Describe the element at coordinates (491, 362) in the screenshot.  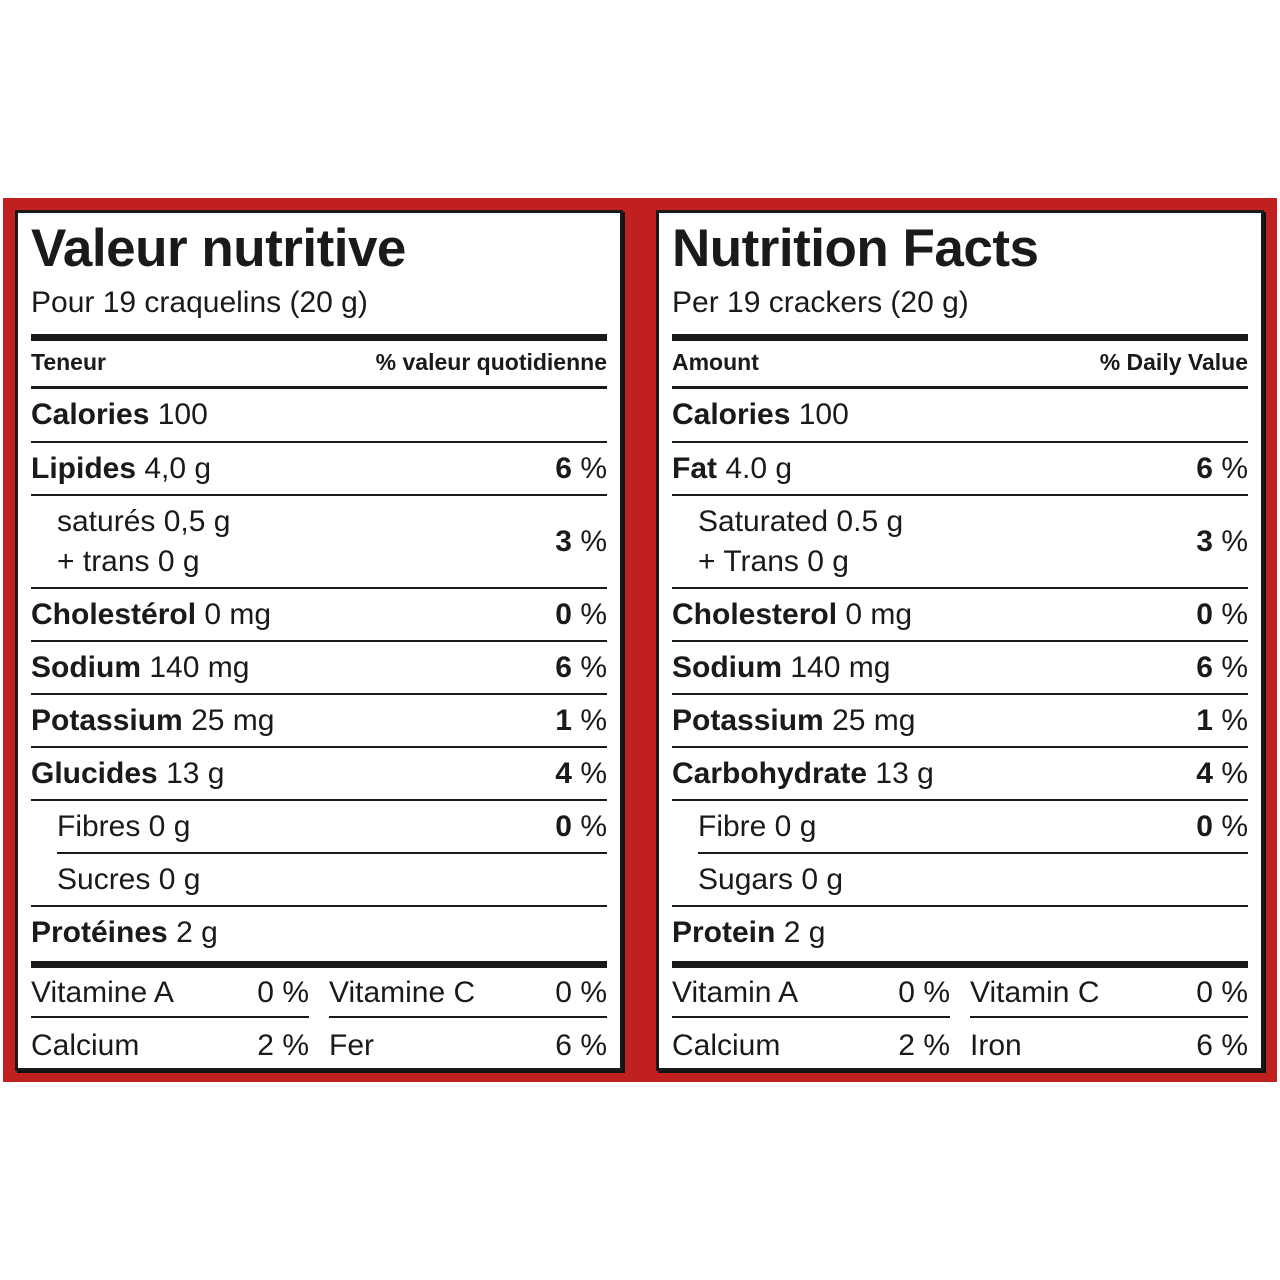
I see `header-daily-value: % valeur quotidienne` at that location.